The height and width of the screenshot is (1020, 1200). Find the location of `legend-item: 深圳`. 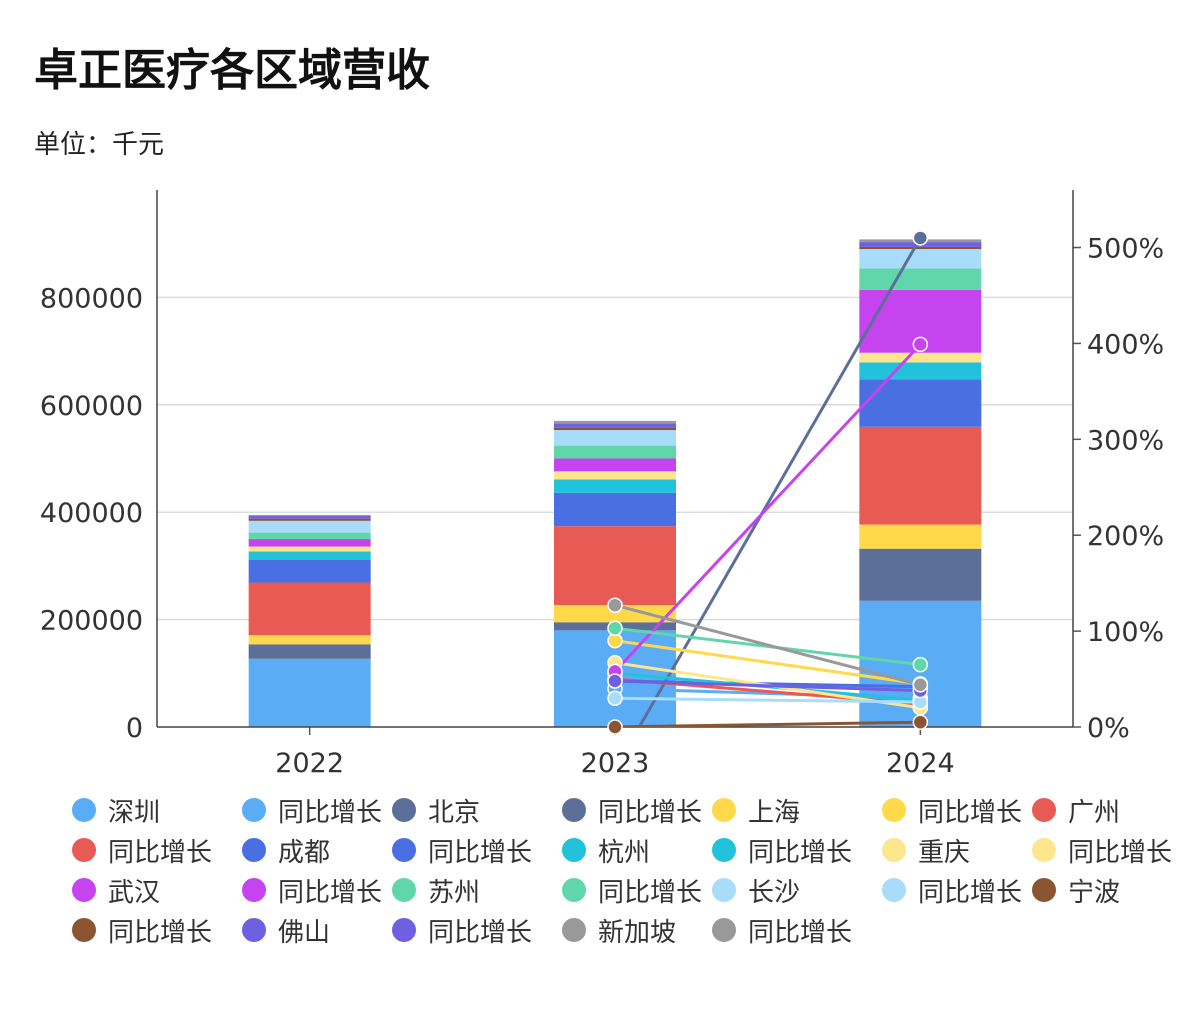

legend-item: 深圳 is located at coordinates (116, 810).